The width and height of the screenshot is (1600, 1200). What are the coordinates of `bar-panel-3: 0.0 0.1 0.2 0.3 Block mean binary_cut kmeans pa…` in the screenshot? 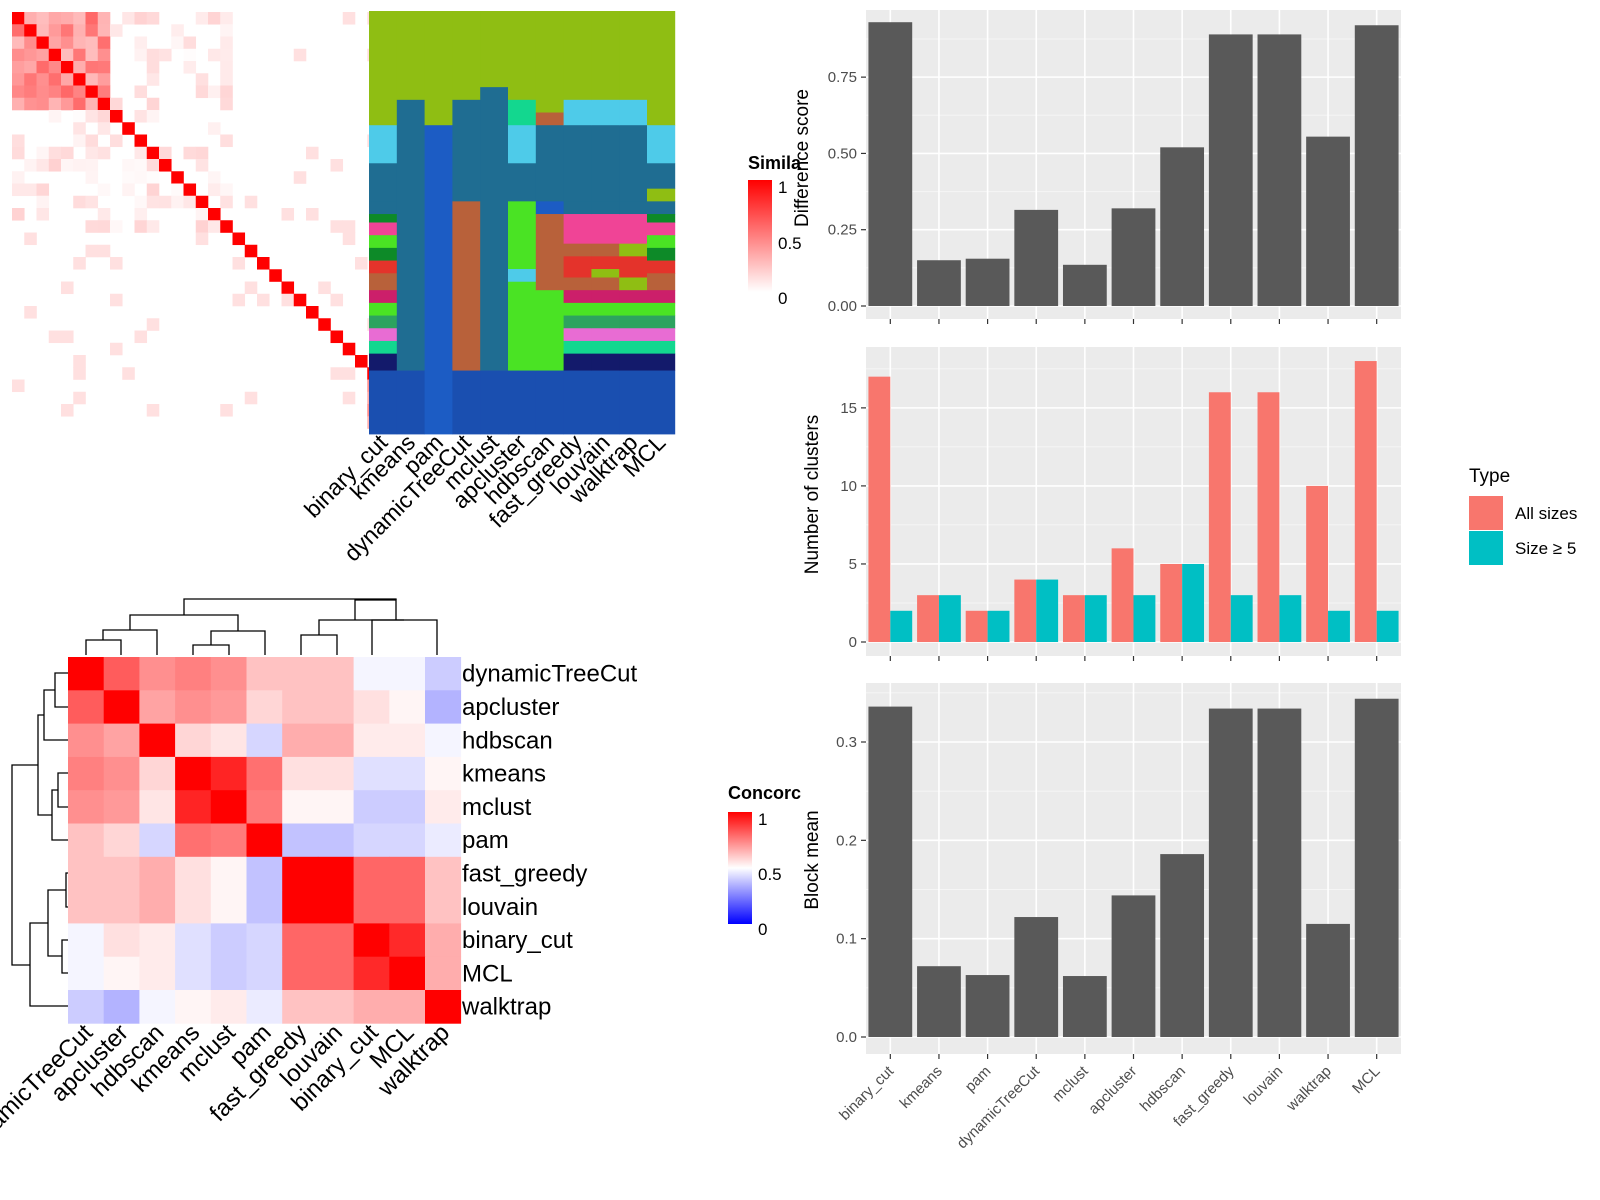 It's located at (1101, 917).